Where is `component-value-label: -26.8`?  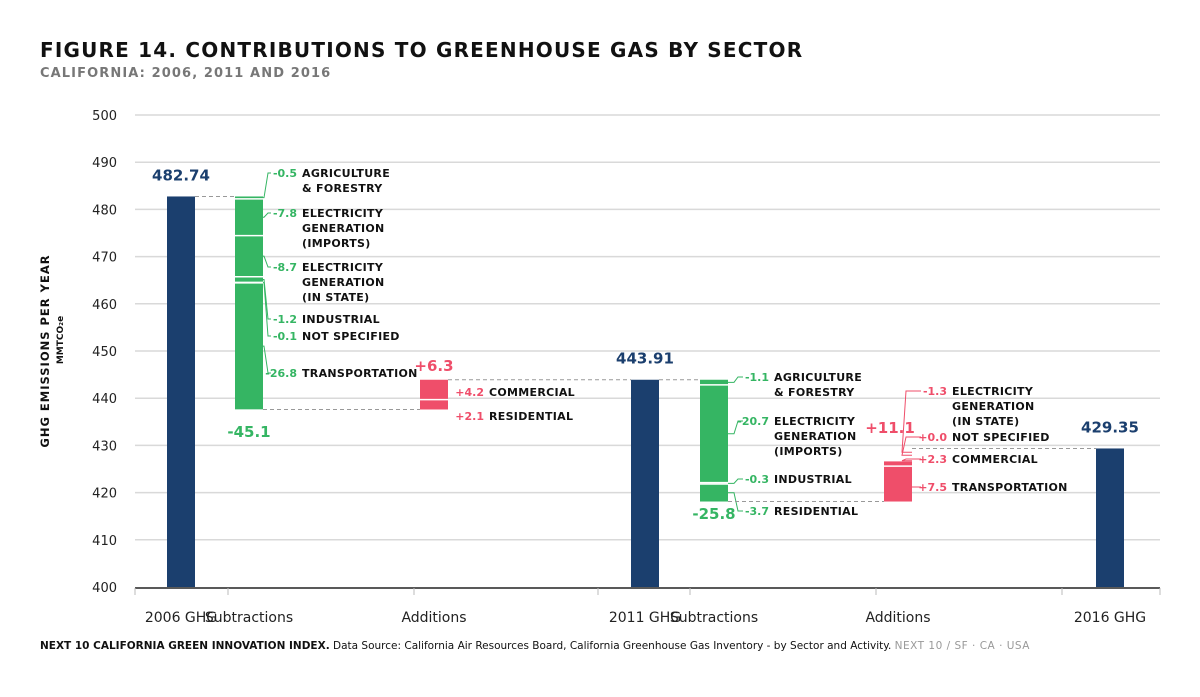 component-value-label: -26.8 is located at coordinates (281, 373).